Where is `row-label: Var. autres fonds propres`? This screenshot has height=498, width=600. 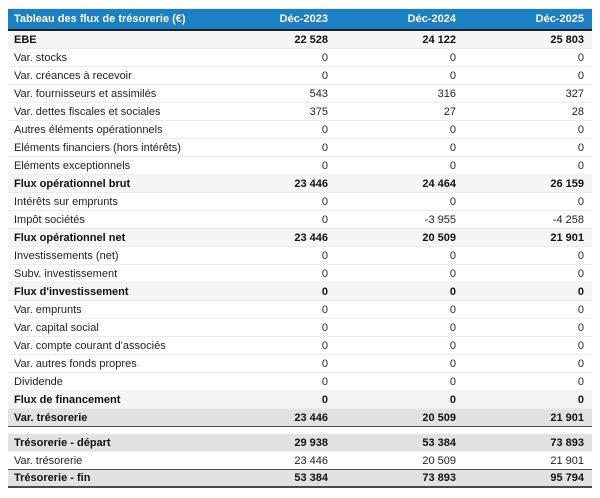 row-label: Var. autres fonds propres is located at coordinates (75, 363).